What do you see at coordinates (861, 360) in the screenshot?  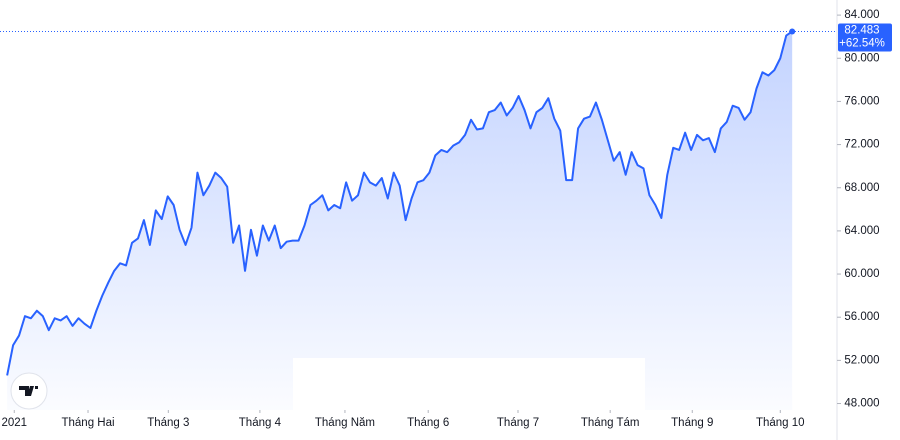 I see `y-tick-label: 52.000` at bounding box center [861, 360].